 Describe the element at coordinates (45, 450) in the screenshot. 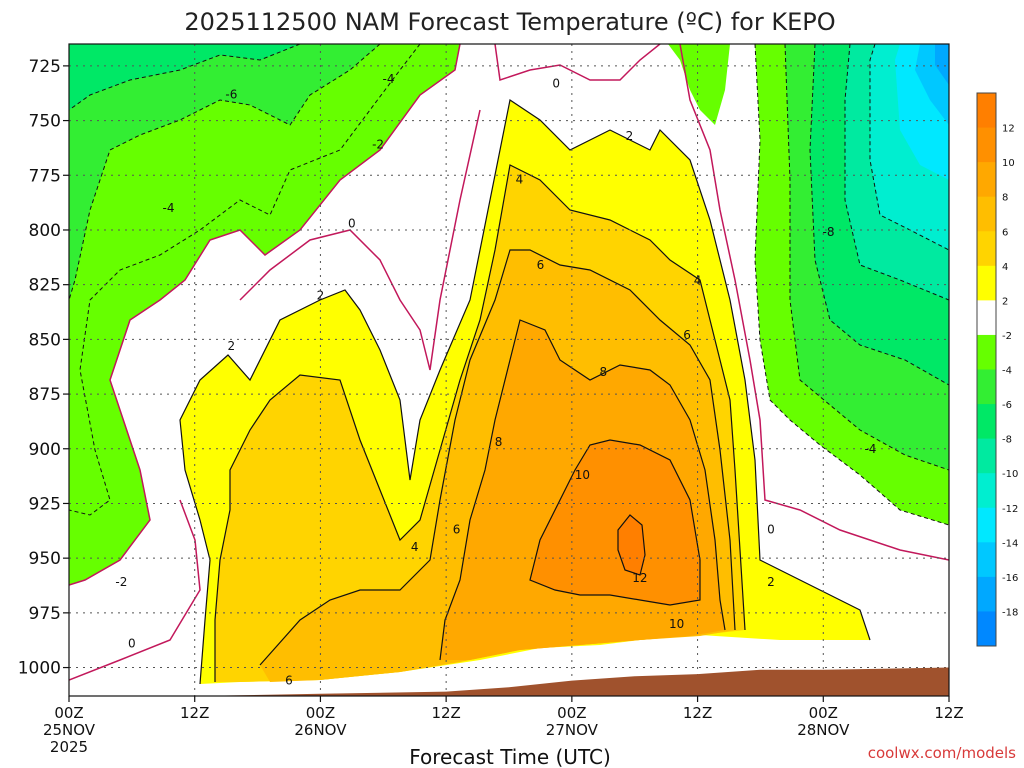

I see `y-tick-900: 900` at that location.